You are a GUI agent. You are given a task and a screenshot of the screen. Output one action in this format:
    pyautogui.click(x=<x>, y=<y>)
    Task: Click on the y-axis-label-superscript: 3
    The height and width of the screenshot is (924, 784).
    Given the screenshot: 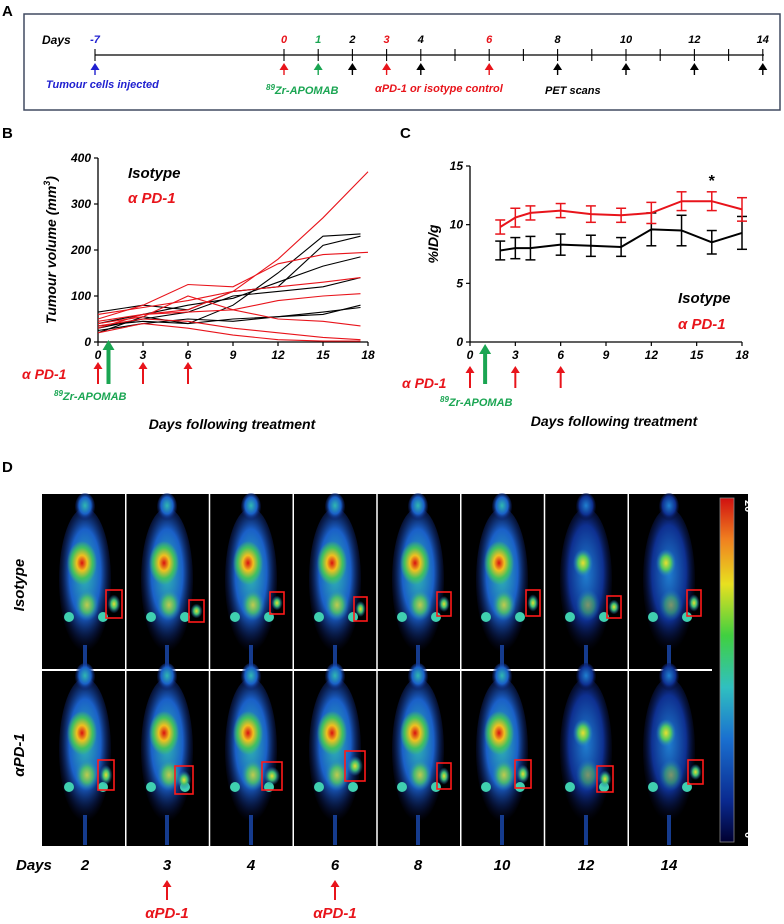 What is the action you would take?
    pyautogui.click(x=47, y=183)
    